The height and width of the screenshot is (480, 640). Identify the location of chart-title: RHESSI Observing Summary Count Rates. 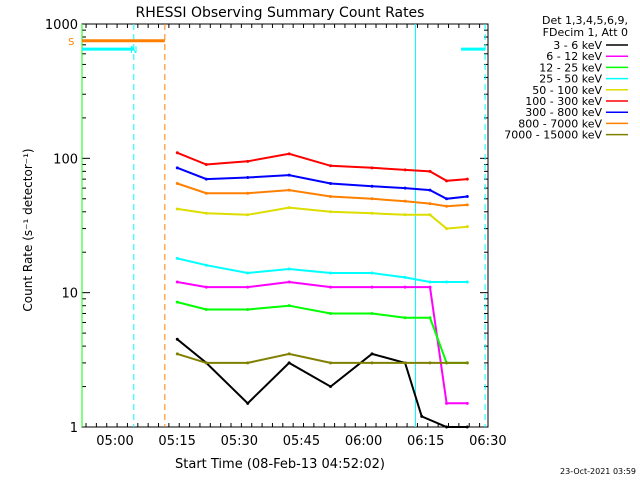
(280, 13).